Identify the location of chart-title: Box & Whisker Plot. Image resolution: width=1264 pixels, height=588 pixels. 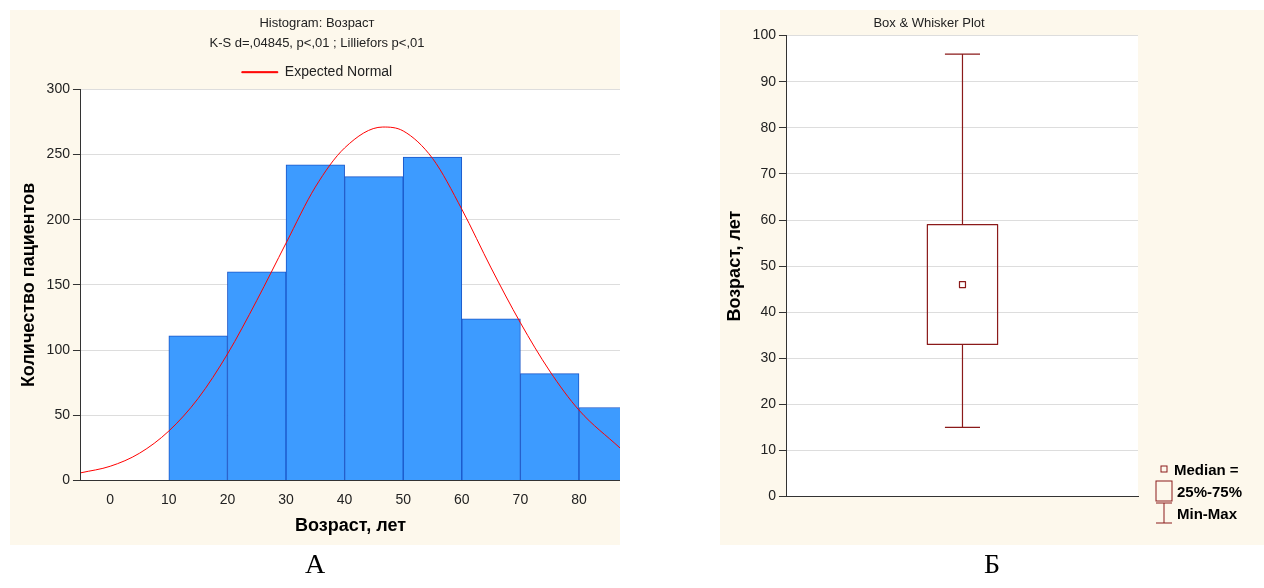
(929, 23).